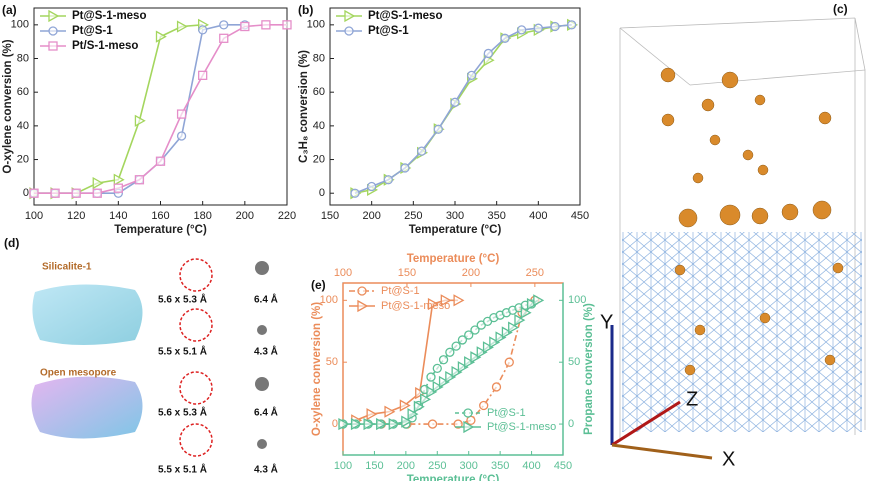 The image size is (869, 481). I want to click on pores, so click(196, 357).